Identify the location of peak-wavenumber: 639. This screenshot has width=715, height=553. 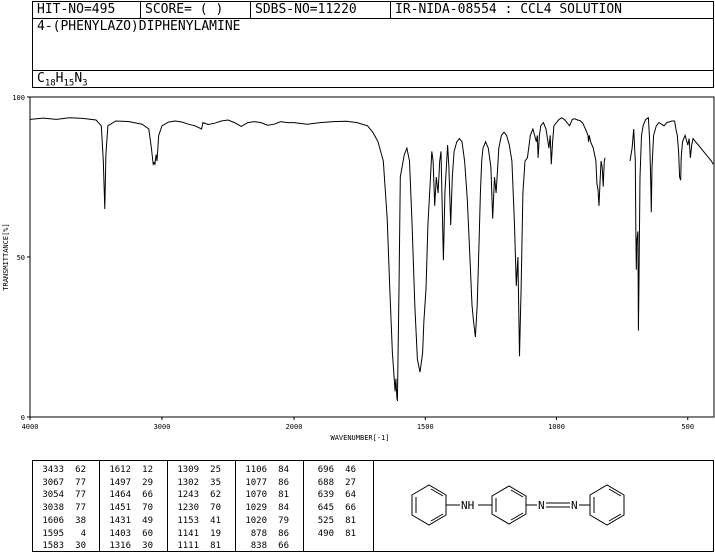
(325, 495).